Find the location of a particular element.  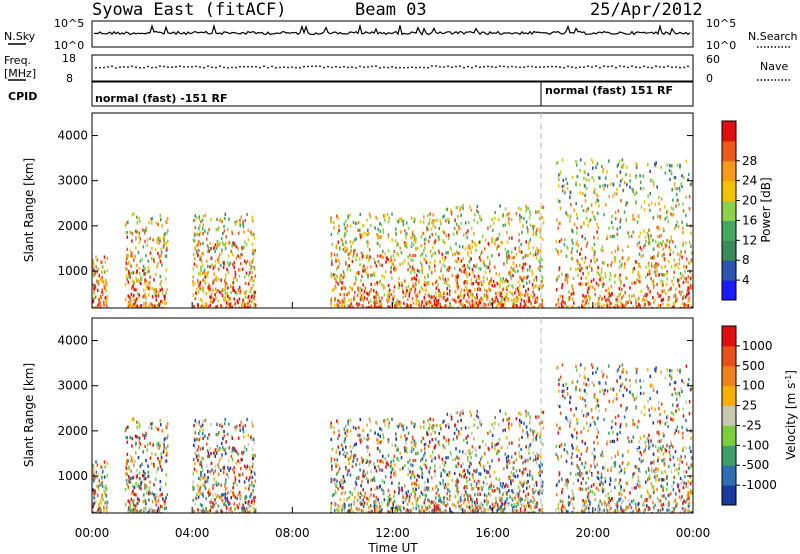

nsearch-tick-bottom: 10^0 is located at coordinates (721, 45).